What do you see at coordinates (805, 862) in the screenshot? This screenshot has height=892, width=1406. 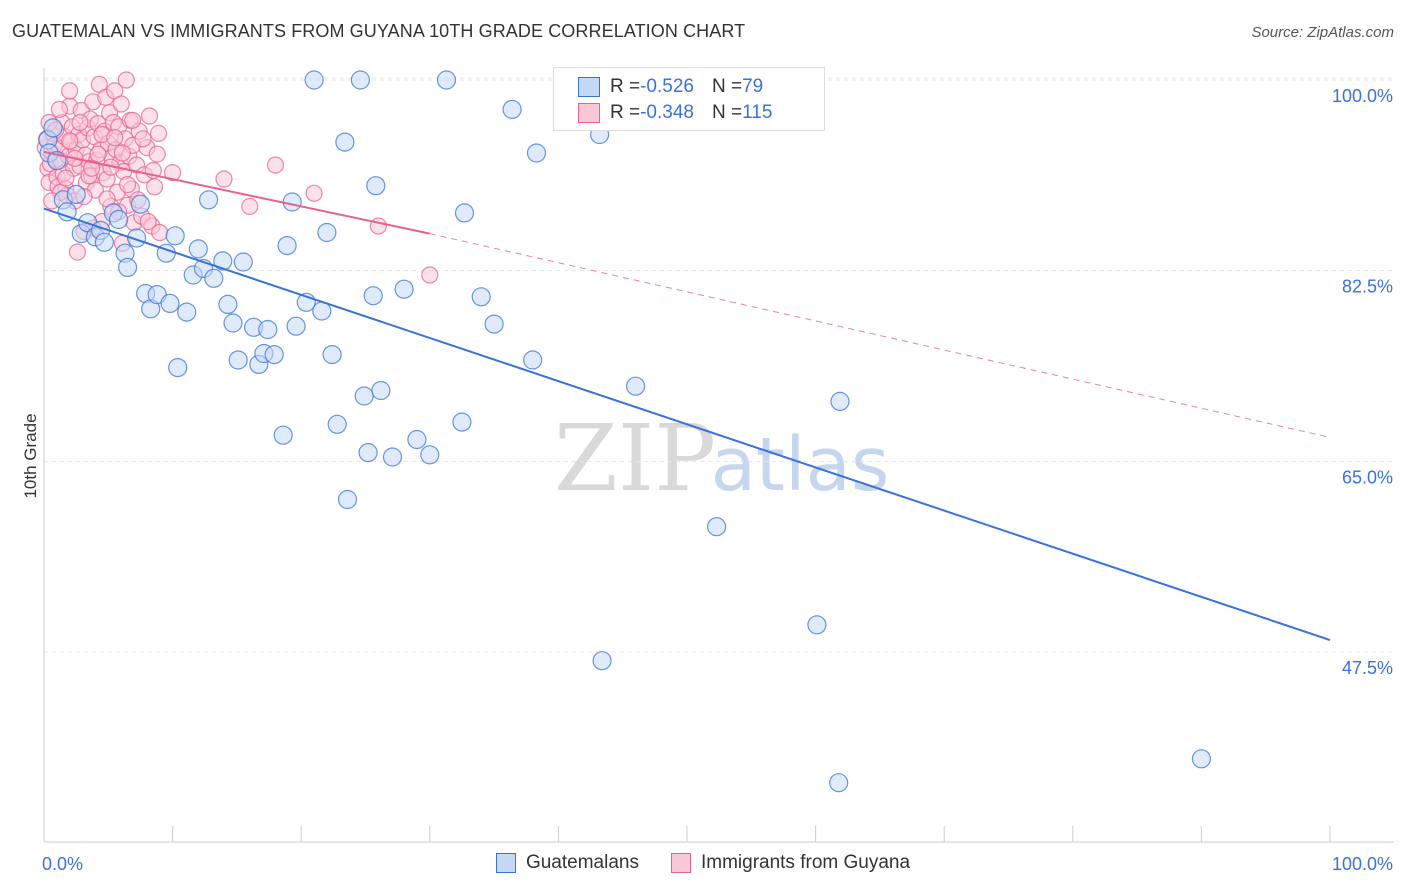 I see `legend-label-guyana: Immigrants from Guyana` at bounding box center [805, 862].